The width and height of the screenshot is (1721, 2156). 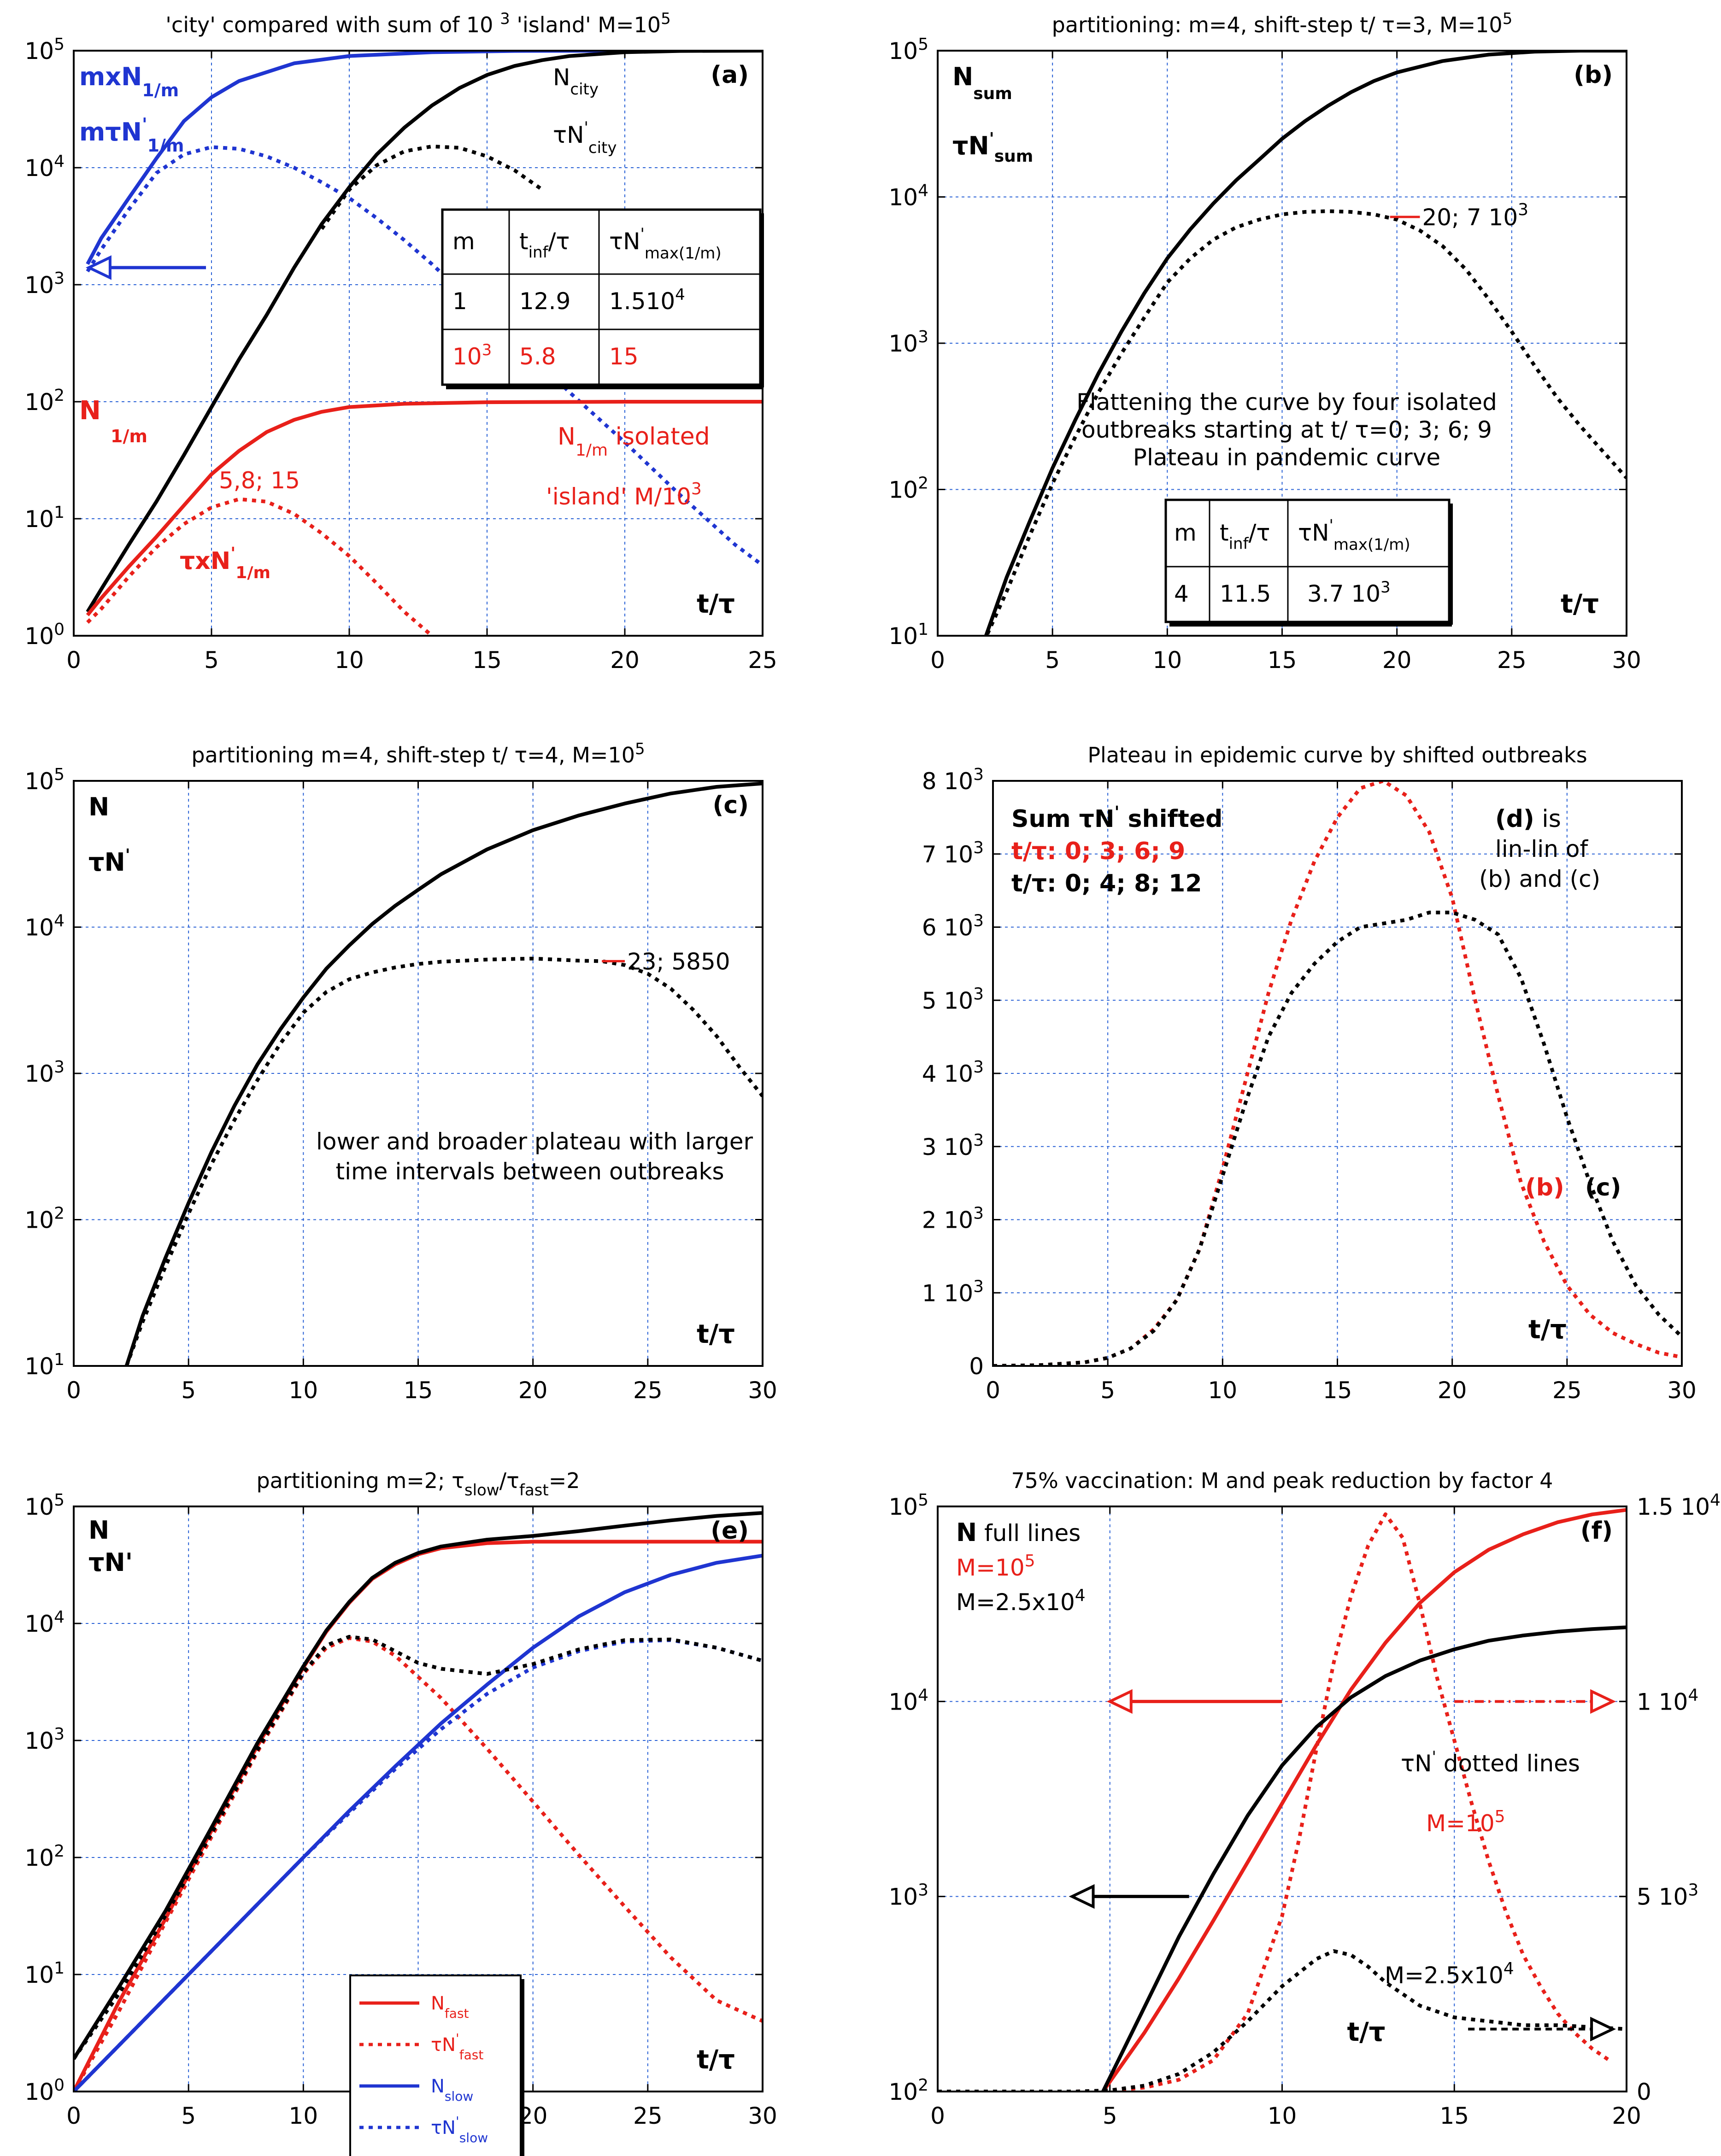 What do you see at coordinates (953, 780) in the screenshot?
I see `y-tick-label: 8 103` at bounding box center [953, 780].